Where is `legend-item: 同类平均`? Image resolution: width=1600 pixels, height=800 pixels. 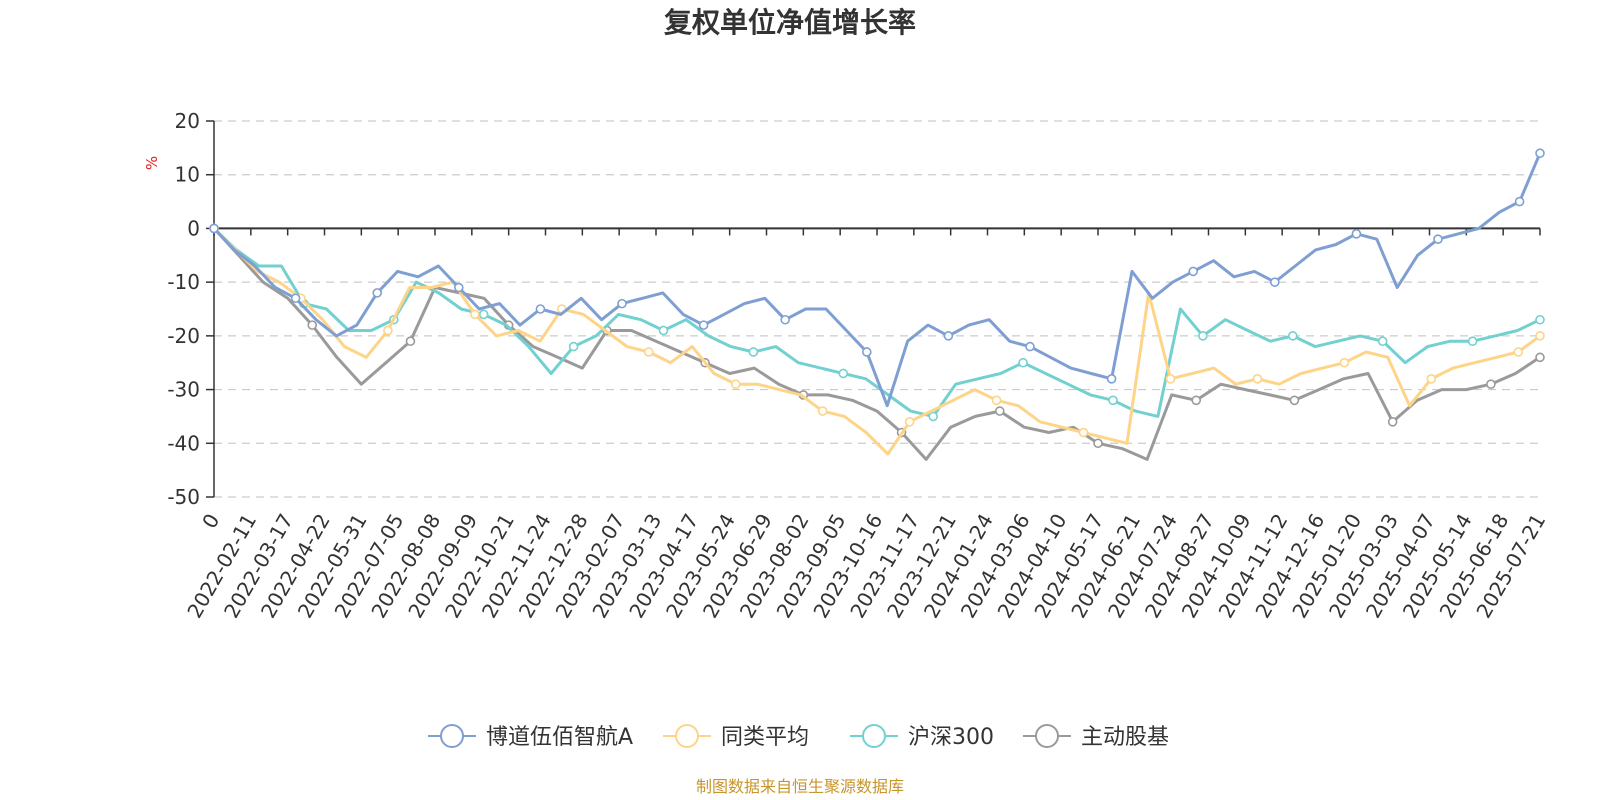
legend-item: 同类平均 is located at coordinates (736, 737).